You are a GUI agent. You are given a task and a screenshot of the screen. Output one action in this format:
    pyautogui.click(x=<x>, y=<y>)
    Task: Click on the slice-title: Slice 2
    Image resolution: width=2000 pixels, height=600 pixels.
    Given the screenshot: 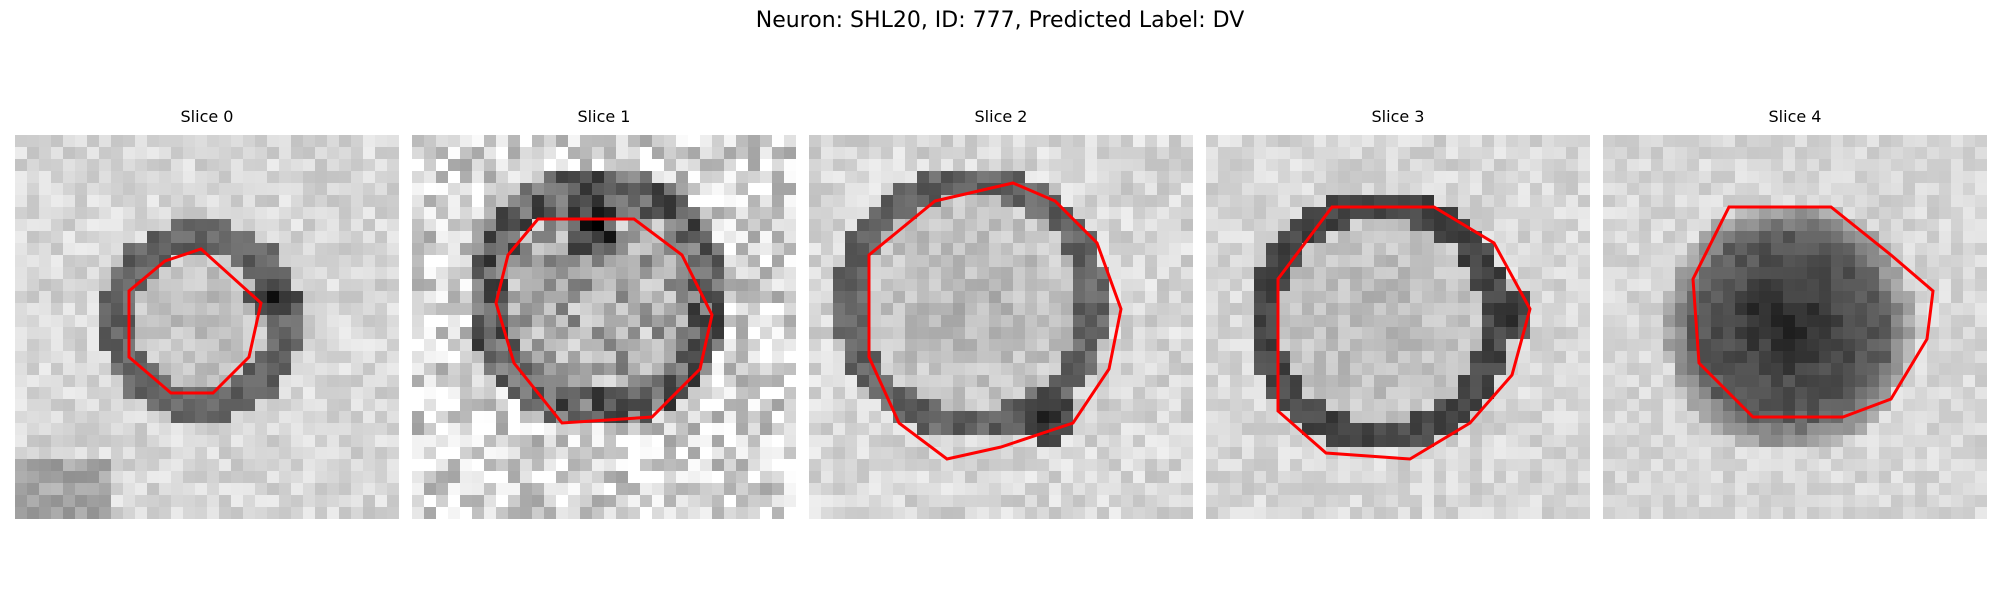 What is the action you would take?
    pyautogui.click(x=1001, y=116)
    